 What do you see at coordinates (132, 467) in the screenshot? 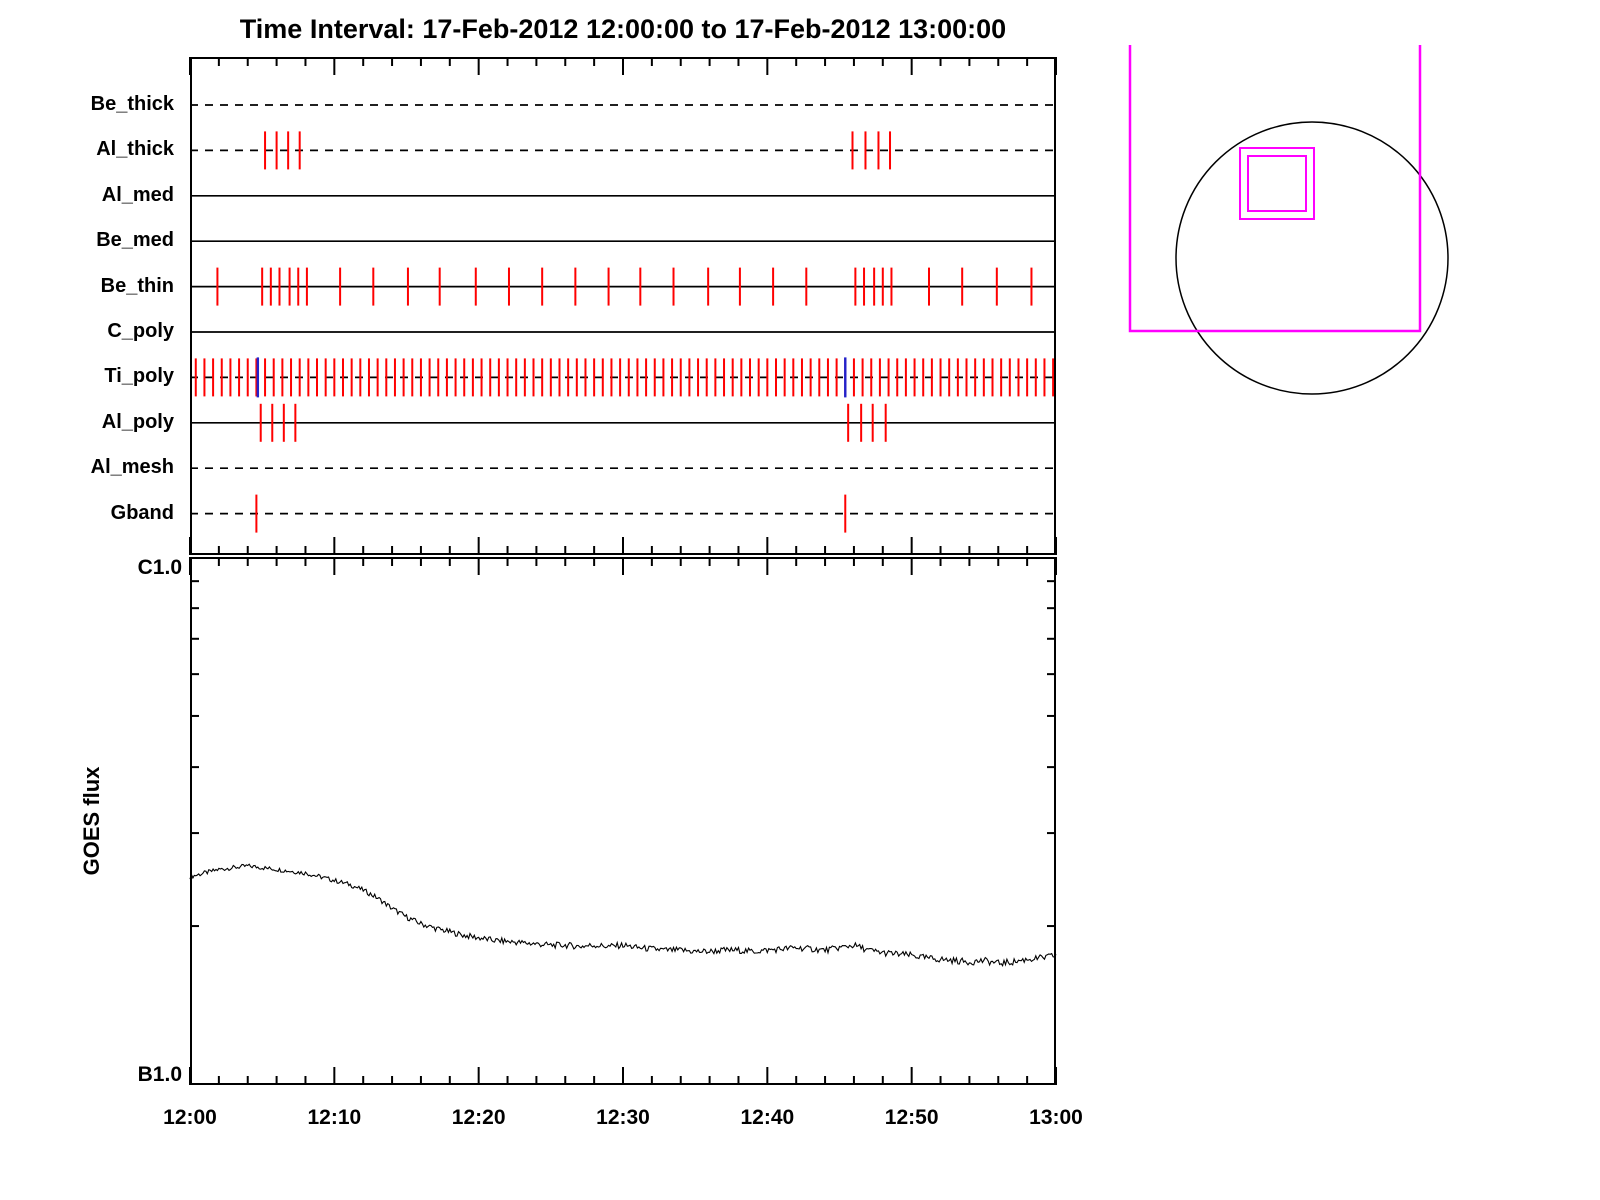
I see `filter-row-label-Al_mesh: Al_mesh` at bounding box center [132, 467].